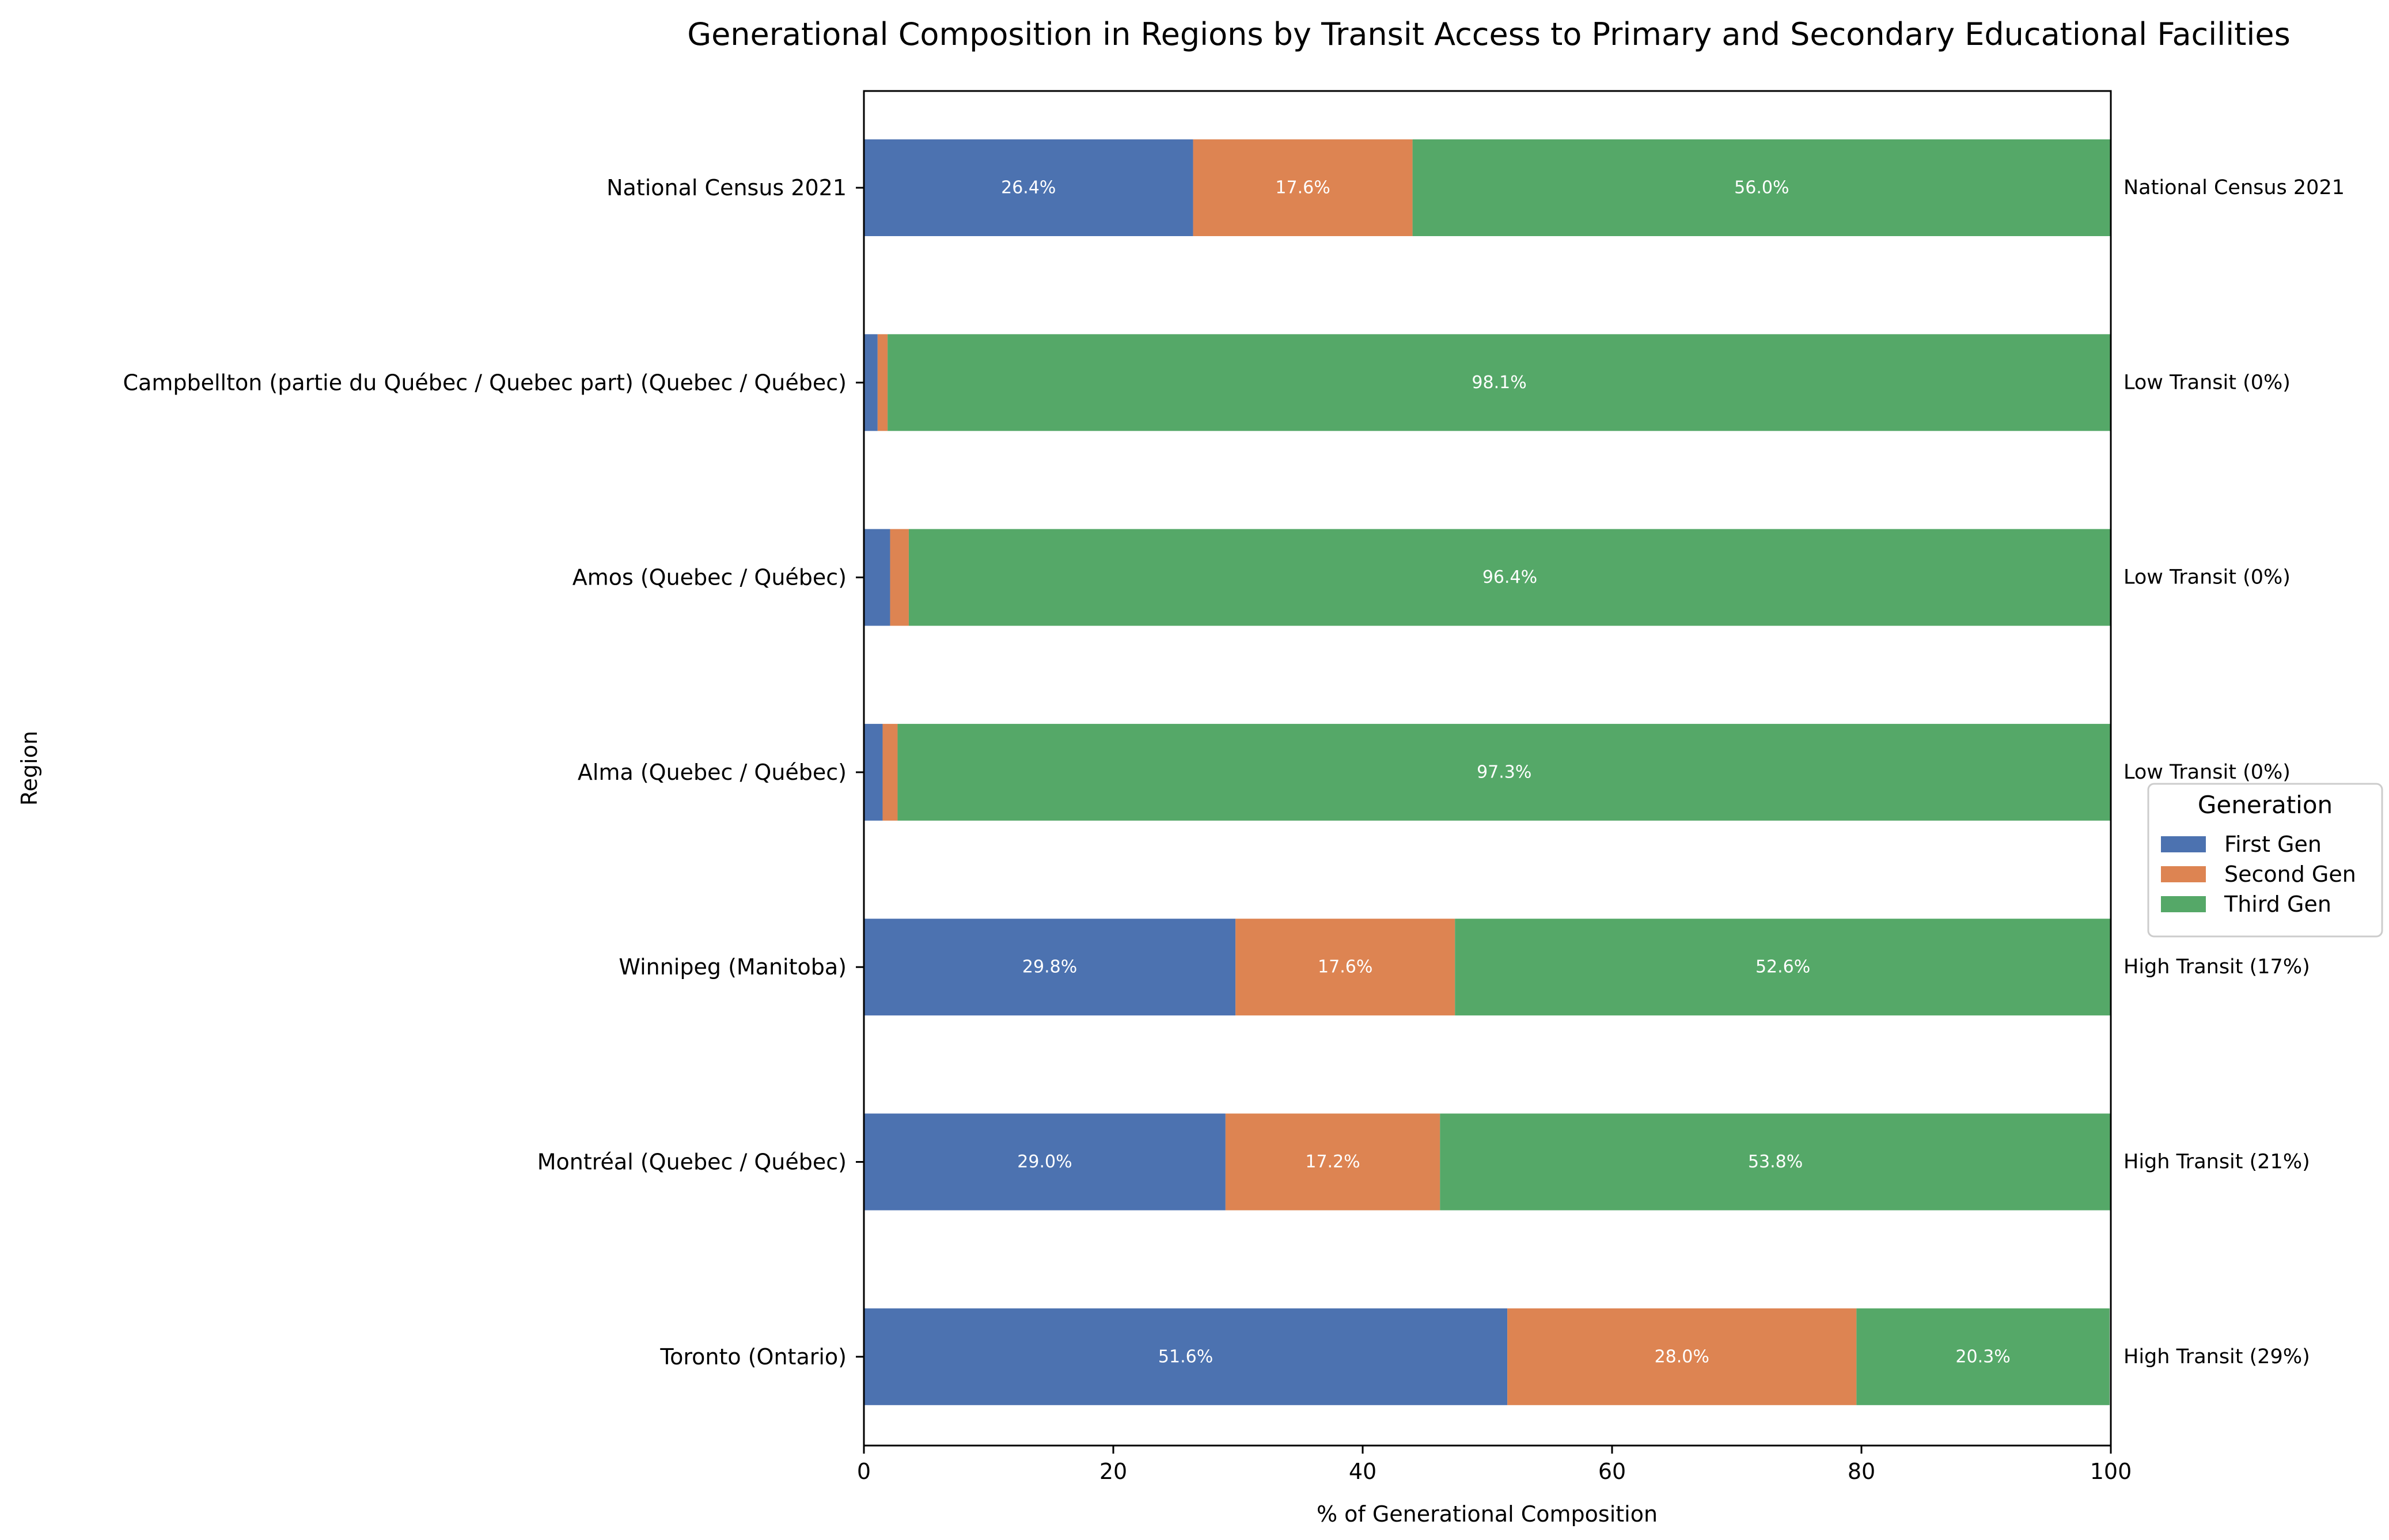  What do you see at coordinates (753, 1357) in the screenshot?
I see `y-tick-label: Toronto (Ontario)` at bounding box center [753, 1357].